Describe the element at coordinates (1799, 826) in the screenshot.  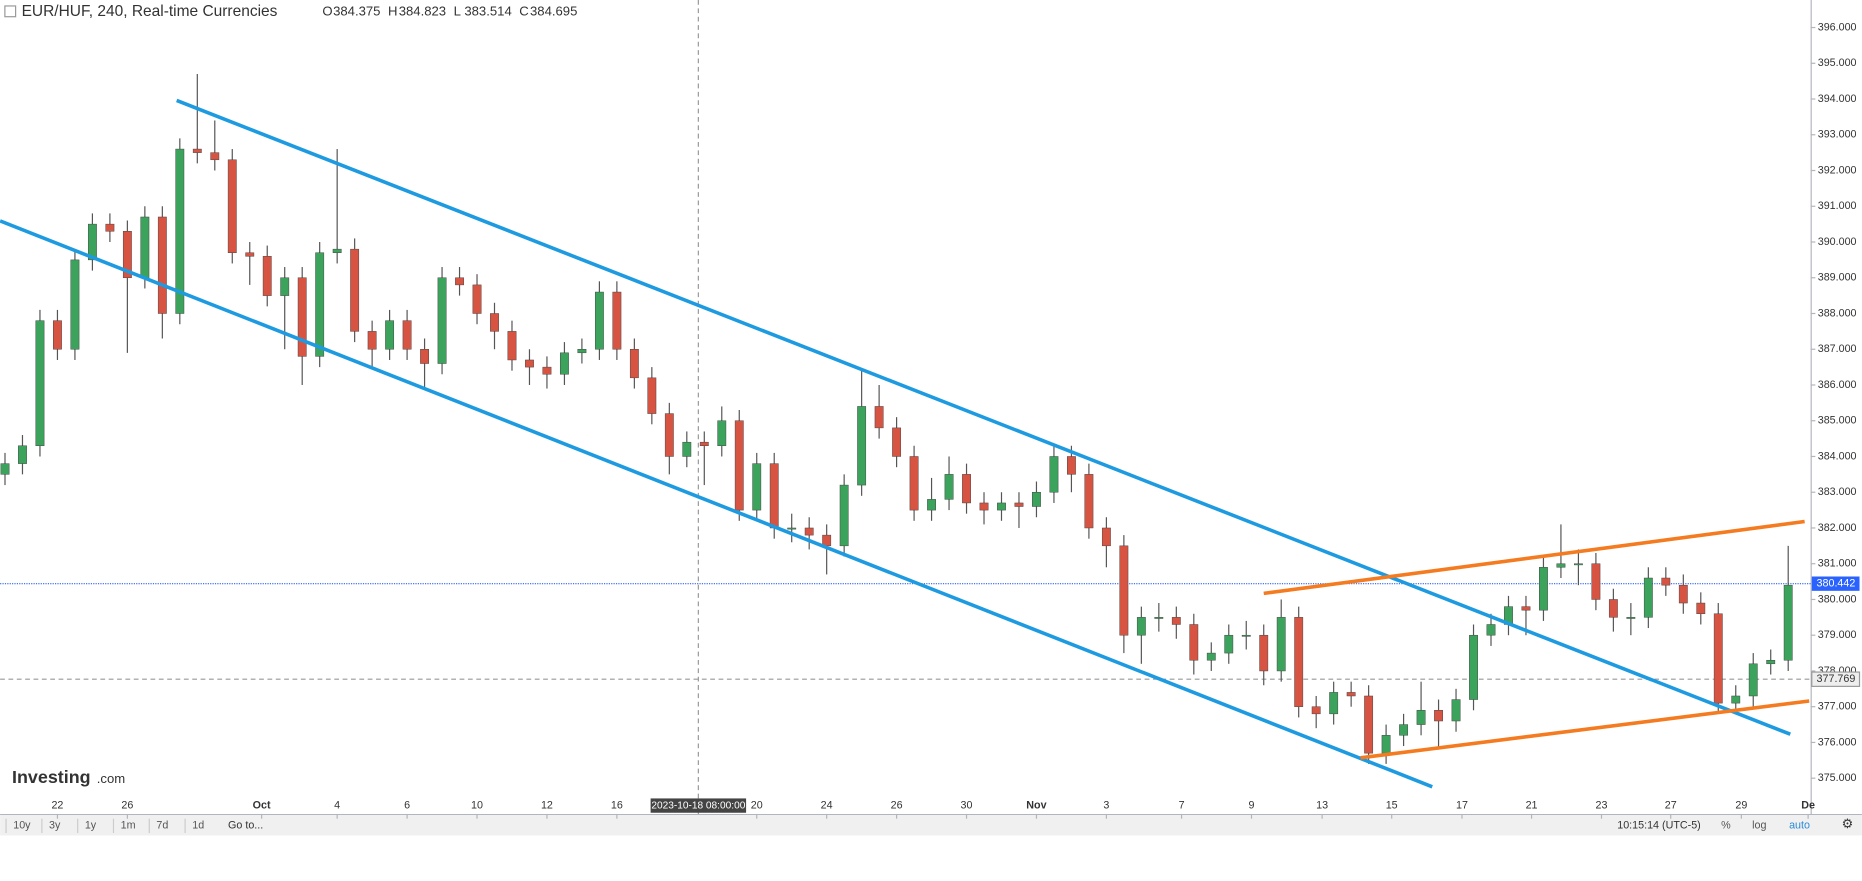
I see `option-button: auto` at that location.